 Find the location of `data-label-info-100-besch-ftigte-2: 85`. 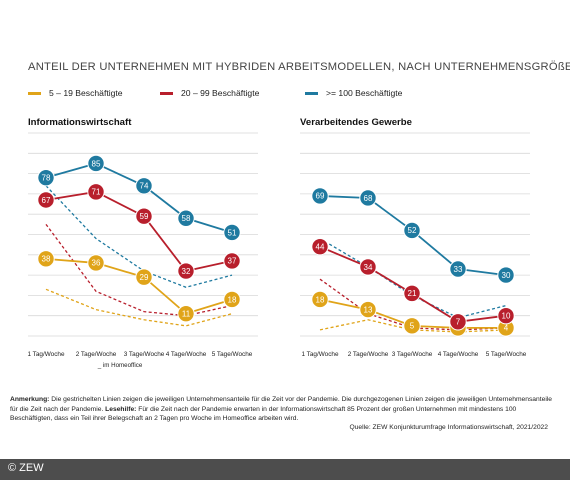

data-label-info-100-besch-ftigte-2: 85 is located at coordinates (96, 163).